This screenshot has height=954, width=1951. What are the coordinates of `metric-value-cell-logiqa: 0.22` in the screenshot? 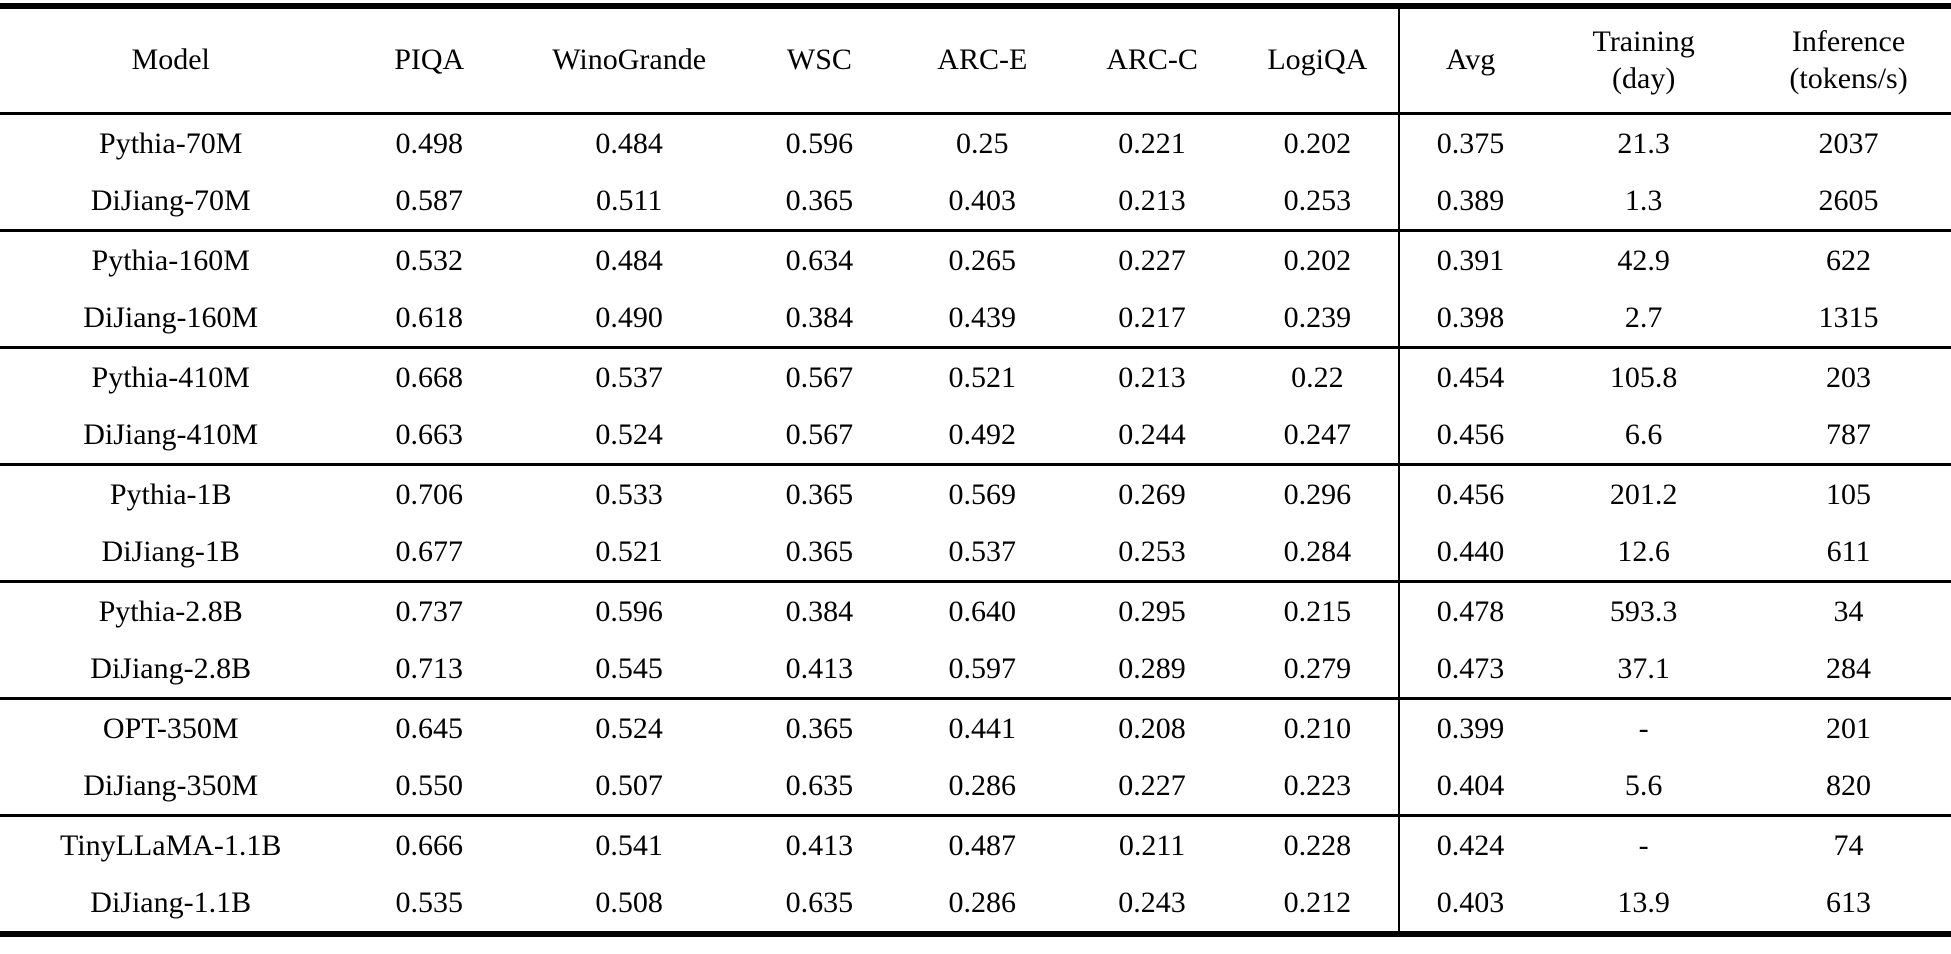 It's located at (1317, 378).